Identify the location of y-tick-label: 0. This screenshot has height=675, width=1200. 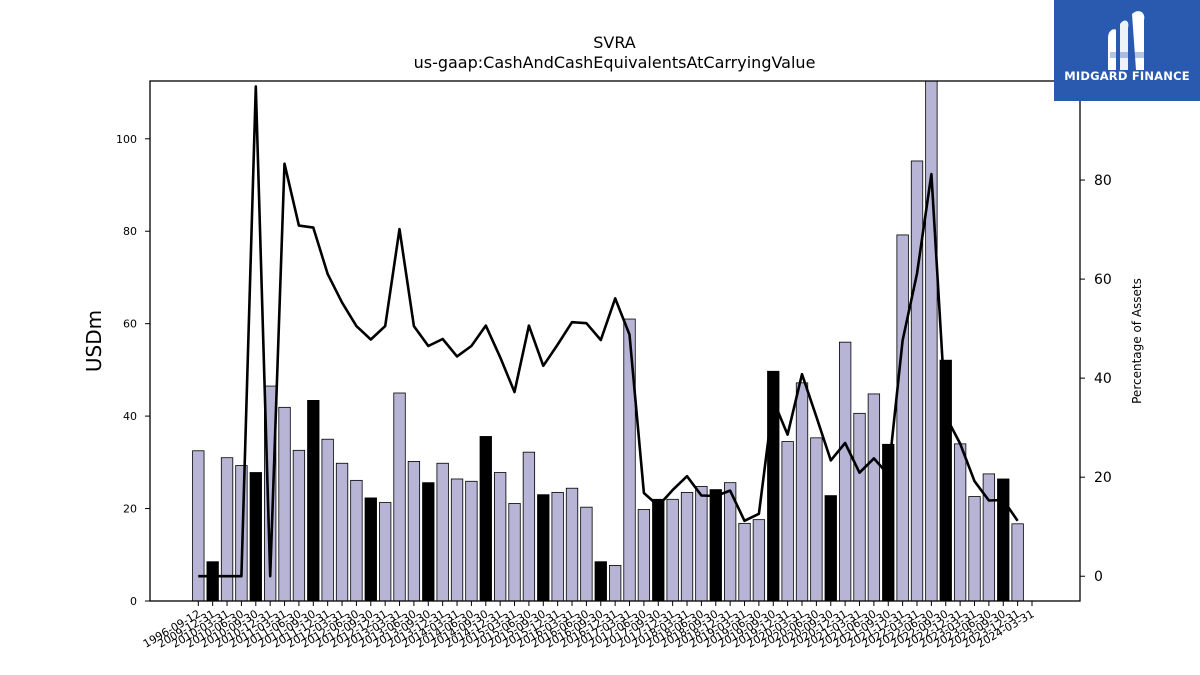
(133, 601).